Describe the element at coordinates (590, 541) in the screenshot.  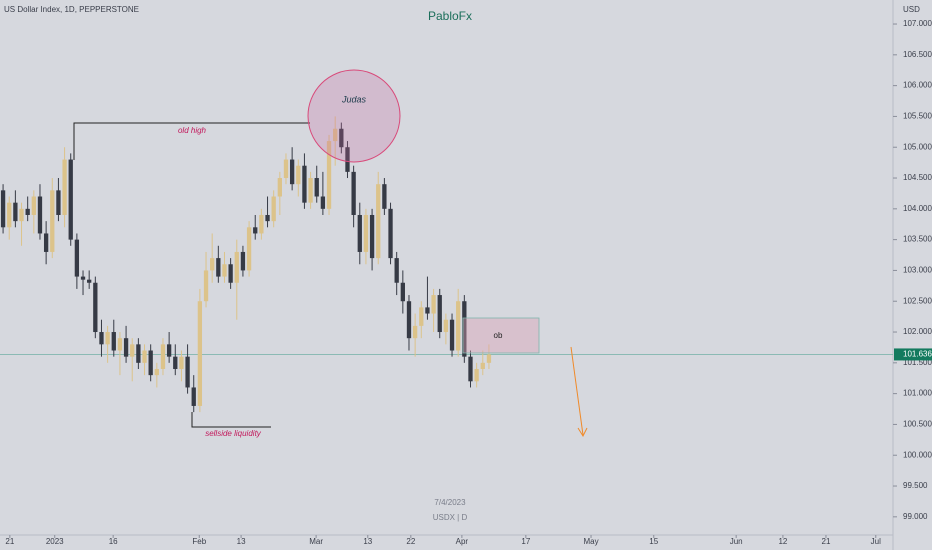
I see `x-tick-label: May` at that location.